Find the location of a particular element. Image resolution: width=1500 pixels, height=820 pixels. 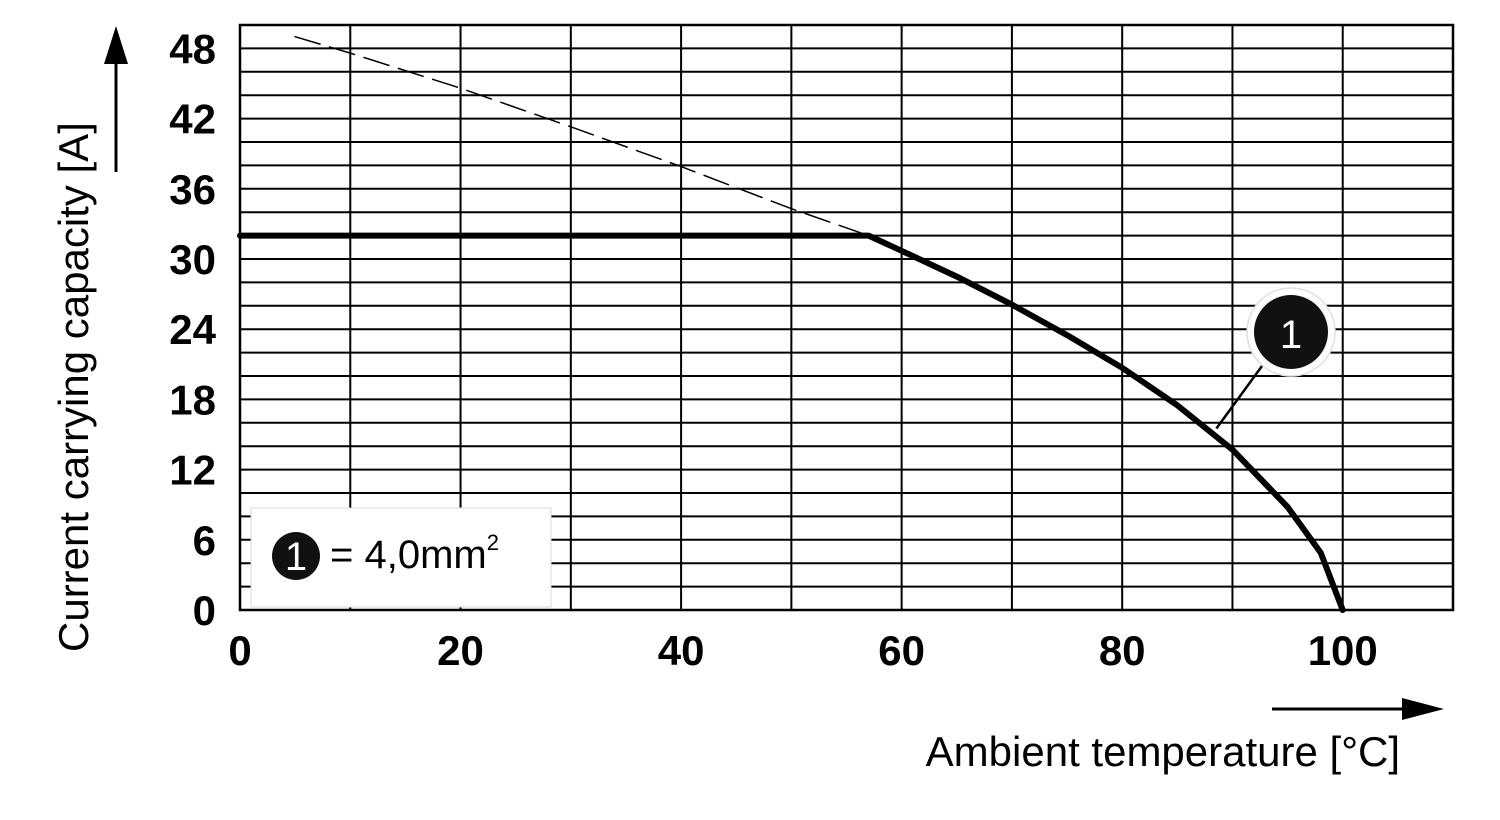

legend-box: 1 = 4,0mm2 is located at coordinates (401, 557).